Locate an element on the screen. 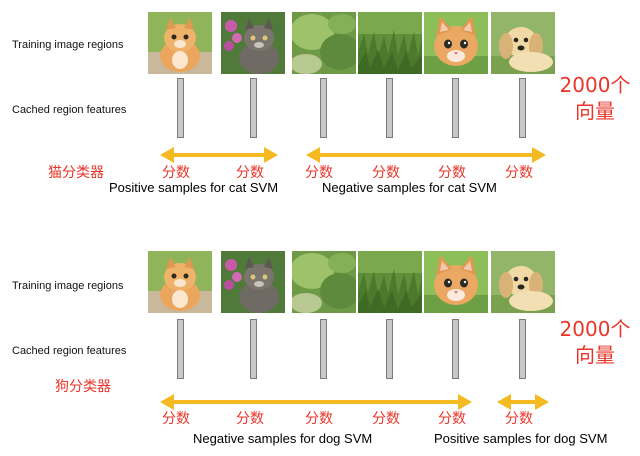 This screenshot has height=456, width=640. positive-caption: Positive samples for dog SVM is located at coordinates (521, 438).